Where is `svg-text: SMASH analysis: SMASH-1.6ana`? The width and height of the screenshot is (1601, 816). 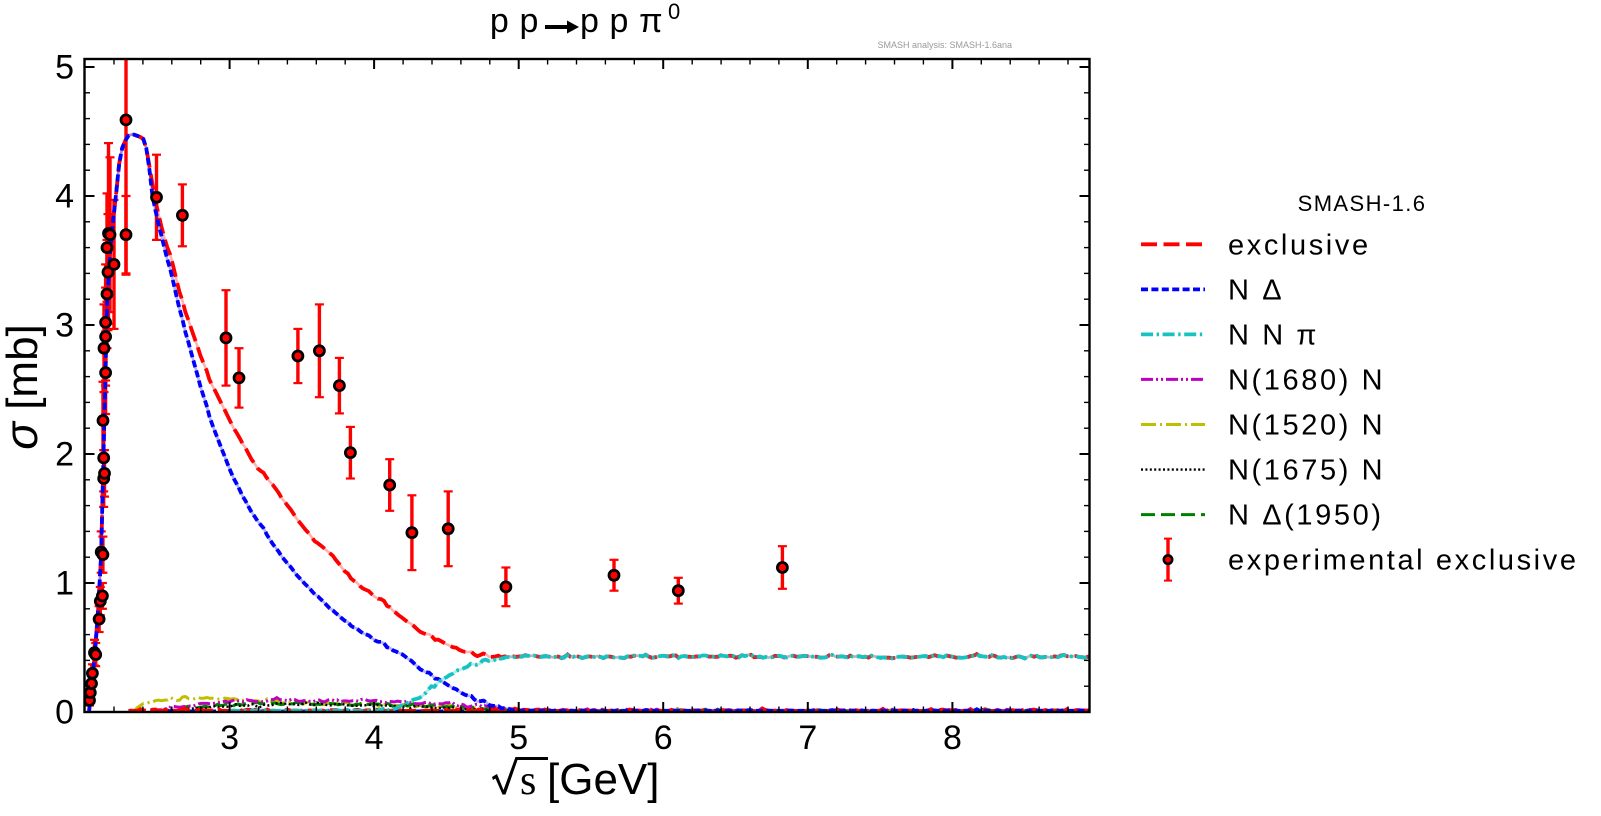 svg-text: SMASH analysis: SMASH-1.6ana is located at coordinates (944, 45).